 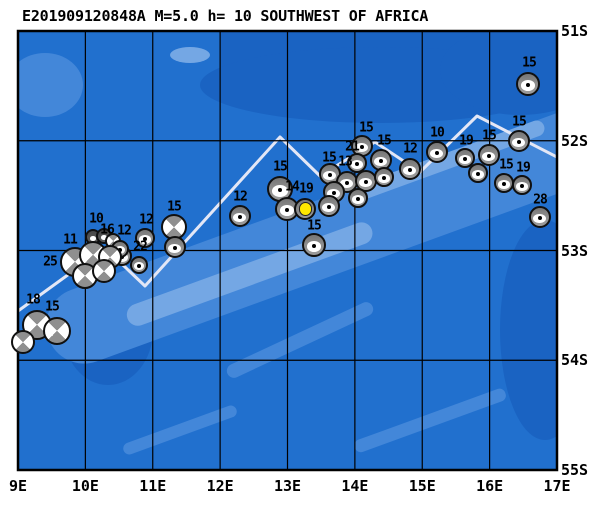 I want to click on depth-label: 11, so click(x=70, y=240).